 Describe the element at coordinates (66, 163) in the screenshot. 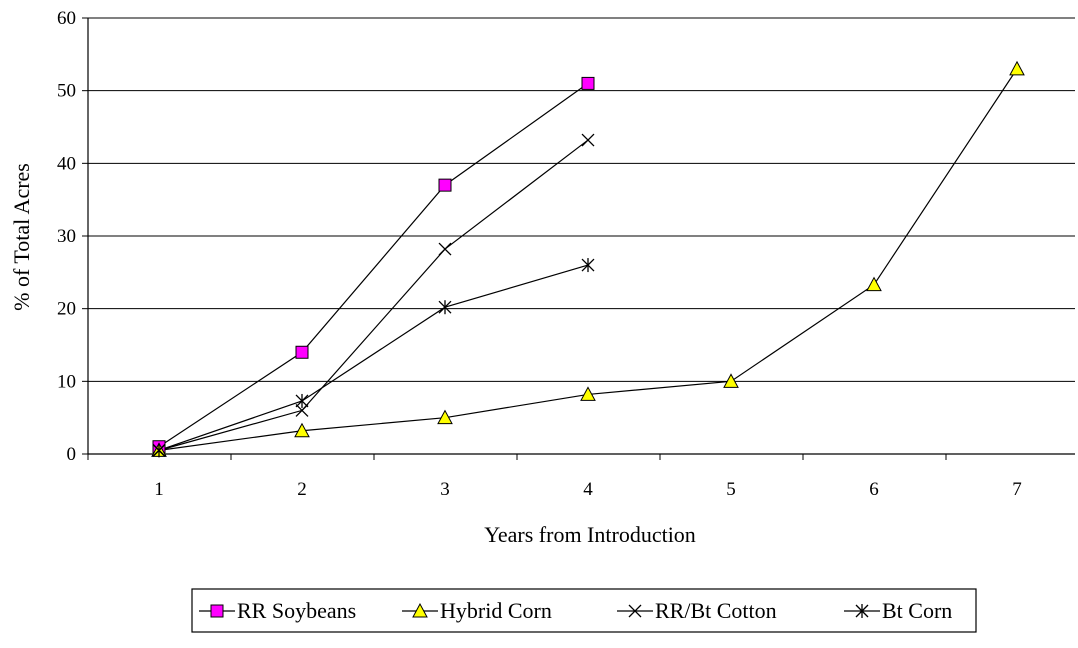

I see `y-tick-label: 40` at that location.